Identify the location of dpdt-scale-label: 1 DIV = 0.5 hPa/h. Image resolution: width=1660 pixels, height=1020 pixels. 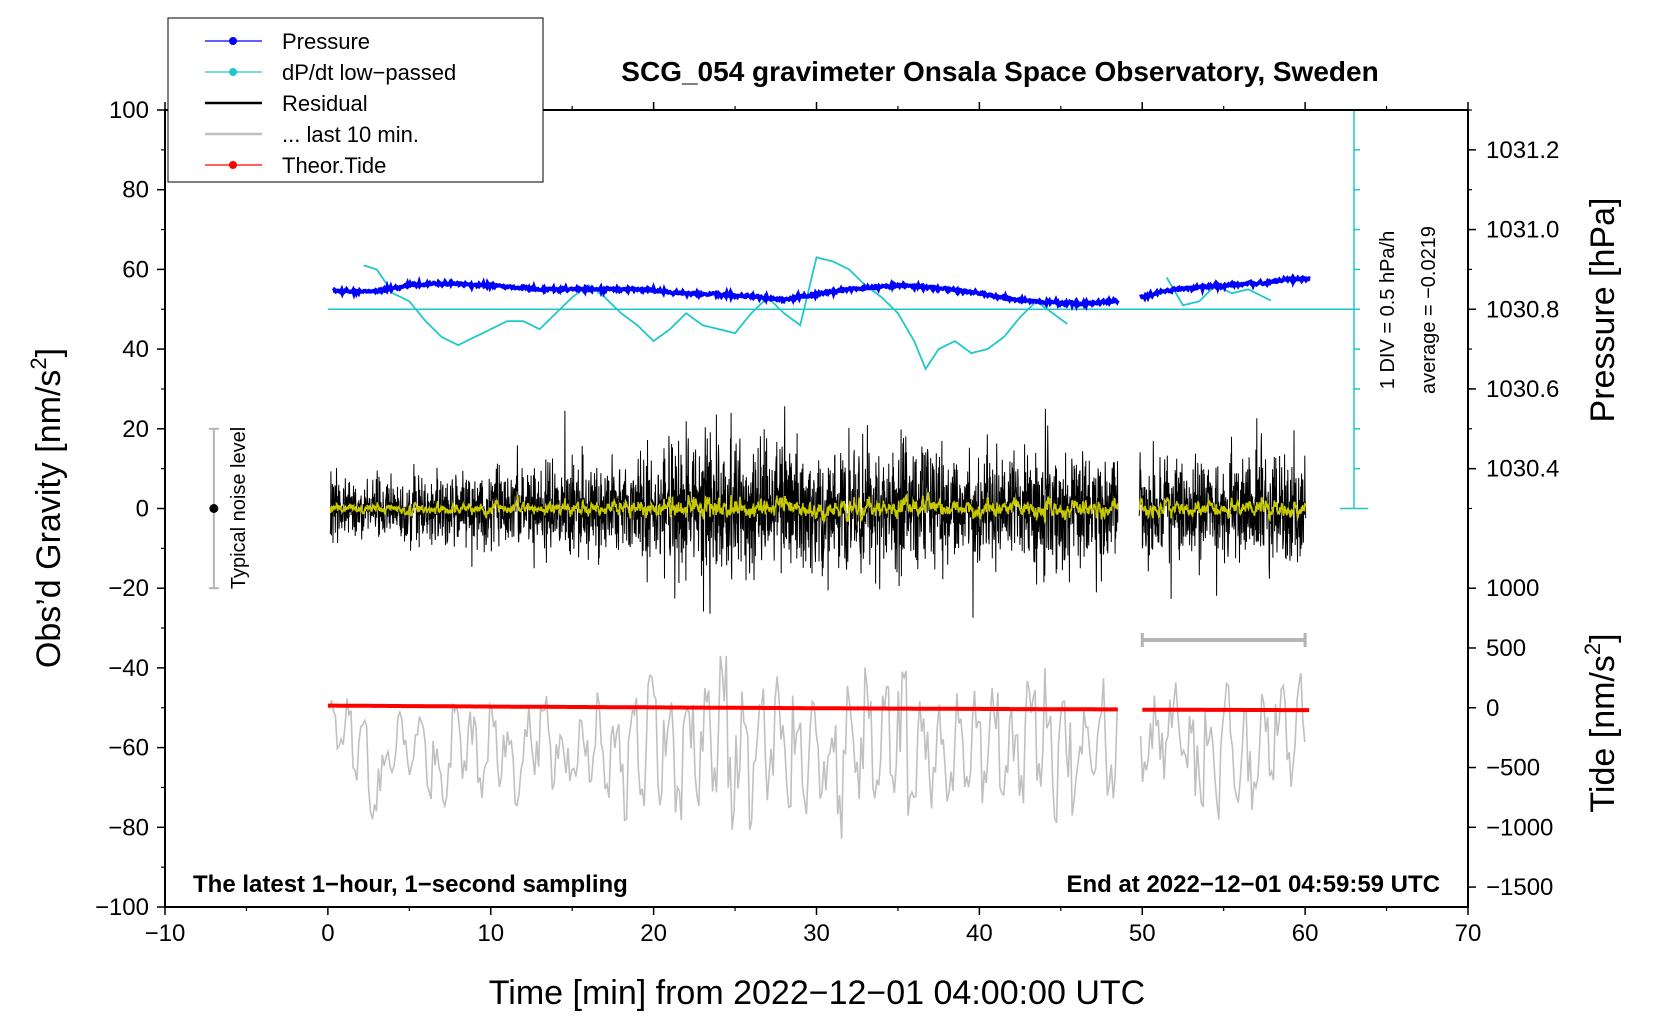
(1388, 310).